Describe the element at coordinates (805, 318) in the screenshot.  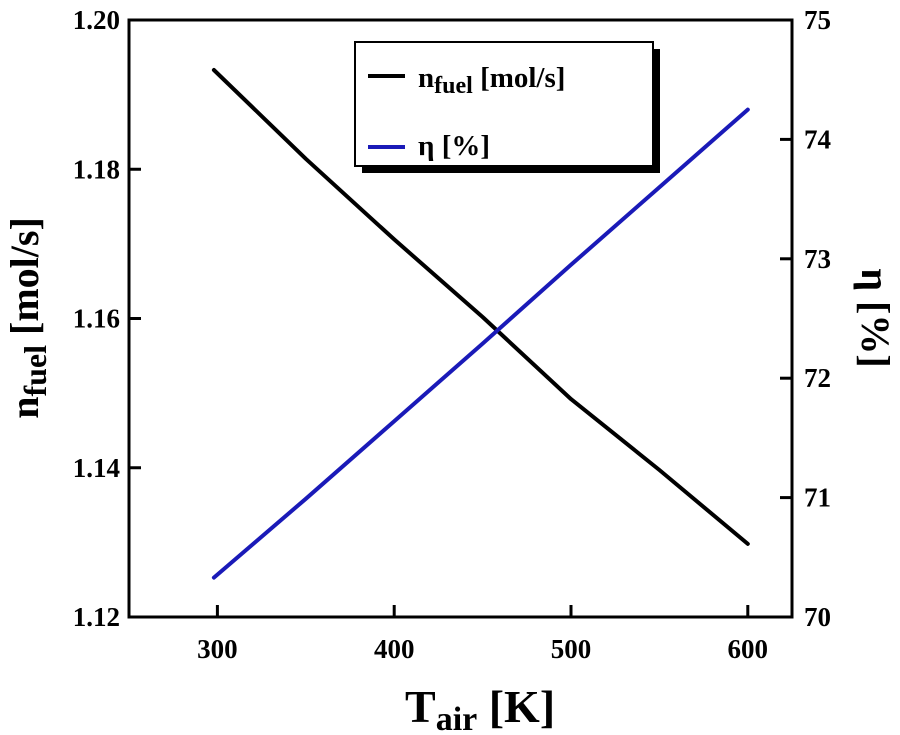
I see `y-right-axis-ticks: 70 71 72 73 74 75` at that location.